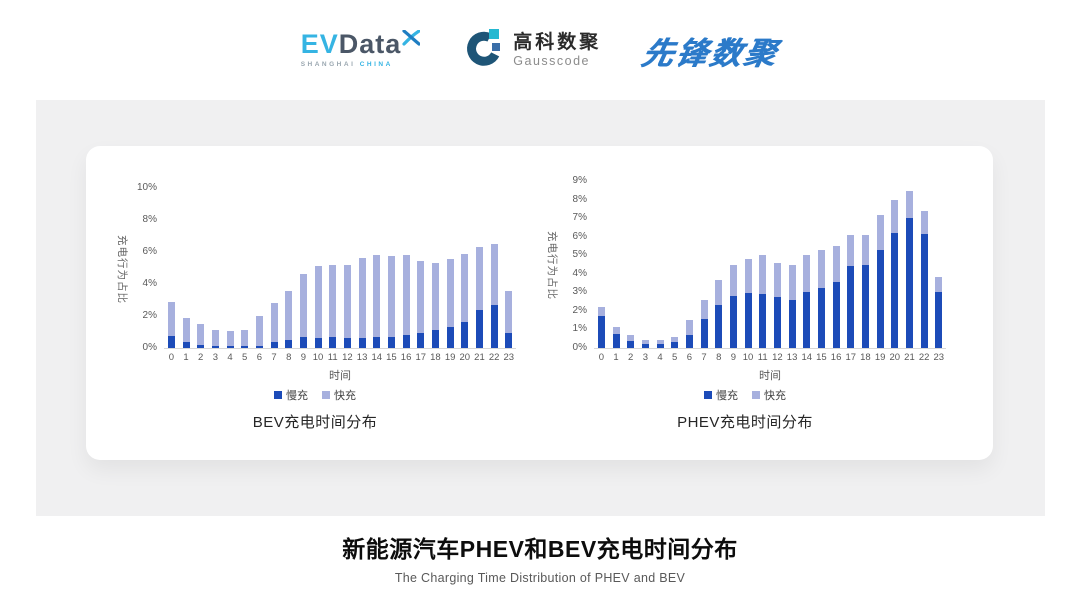 This screenshot has width=1080, height=608. Describe the element at coordinates (201, 357) in the screenshot. I see `x-tick-label: 2` at that location.